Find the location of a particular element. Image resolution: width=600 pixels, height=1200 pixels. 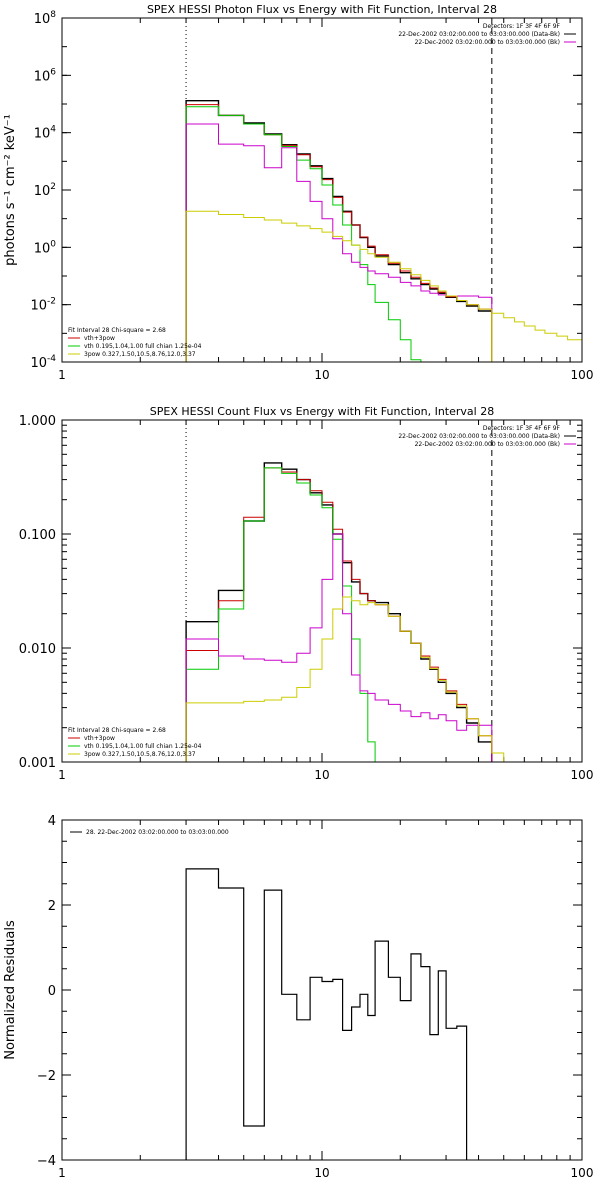

y-tick-label: 10⁻⁴ is located at coordinates (43, 362).